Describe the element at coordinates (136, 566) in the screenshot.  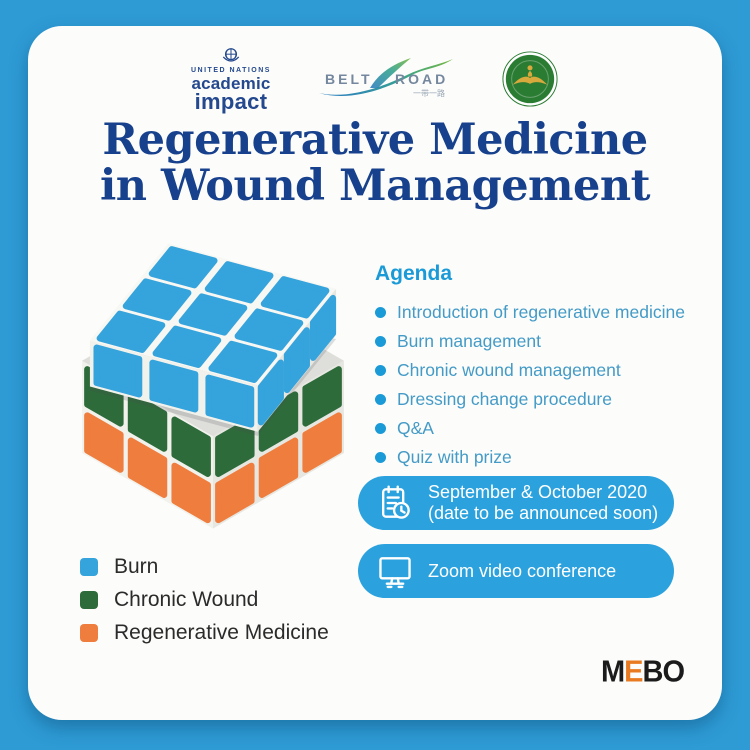
I see `legend-label: Burn` at that location.